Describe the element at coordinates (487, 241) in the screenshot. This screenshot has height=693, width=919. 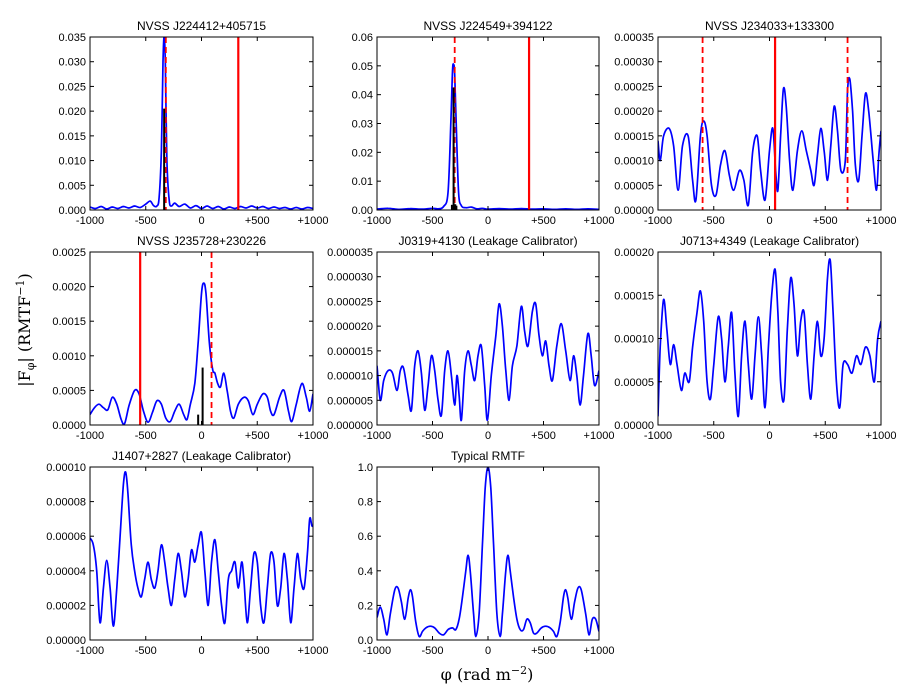
I see `panel-title: J0319+4130 (Leakage Calibrator)` at that location.